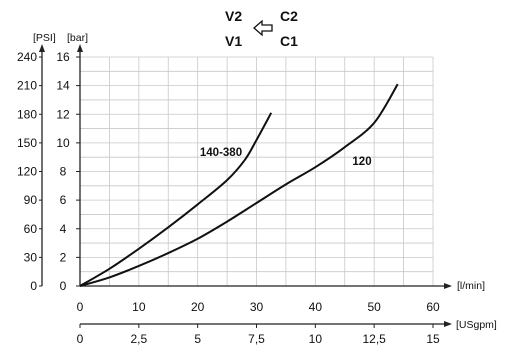  Describe the element at coordinates (63, 286) in the screenshot. I see `y-tick-label-bar: 0` at that location.